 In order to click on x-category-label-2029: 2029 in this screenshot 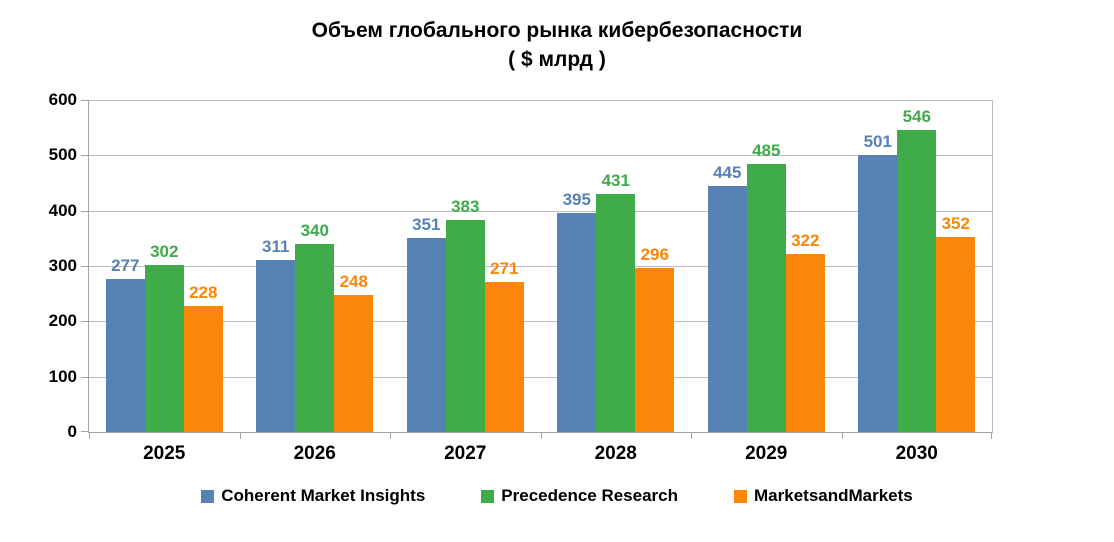, I will do `click(766, 453)`.